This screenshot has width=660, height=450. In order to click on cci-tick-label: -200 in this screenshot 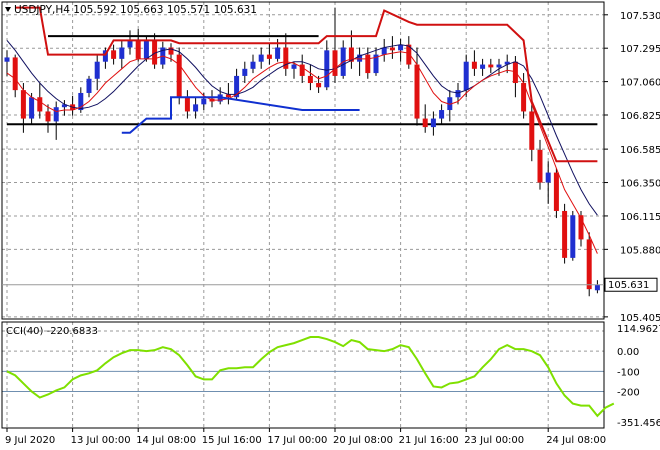, I will do `click(628, 392)`.